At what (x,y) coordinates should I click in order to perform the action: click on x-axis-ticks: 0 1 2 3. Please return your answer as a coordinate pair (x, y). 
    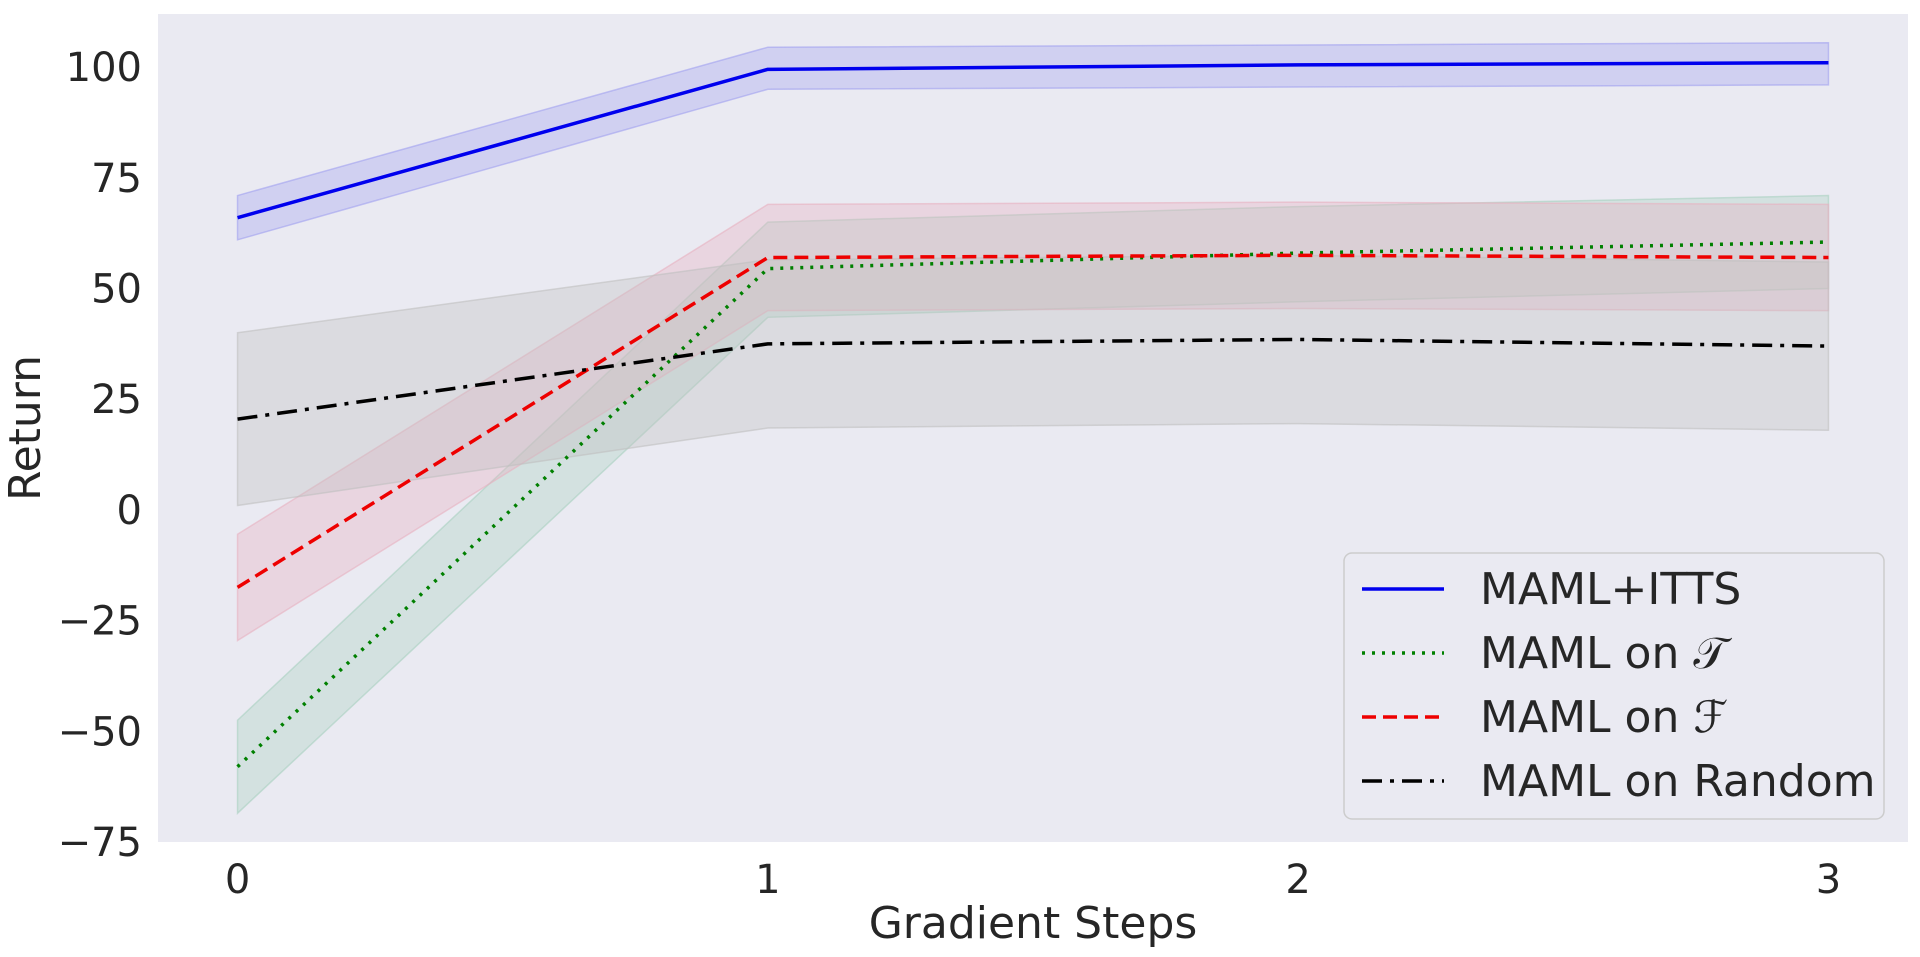
    Looking at the image, I should click on (1033, 880).